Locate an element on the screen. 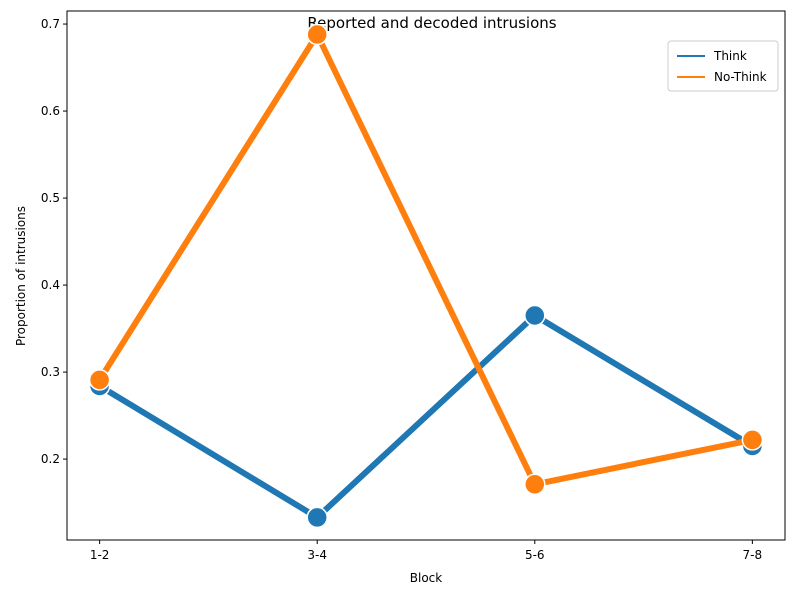 Image resolution: width=800 pixels, height=600 pixels. x-tick-label: 5-6 is located at coordinates (535, 555).